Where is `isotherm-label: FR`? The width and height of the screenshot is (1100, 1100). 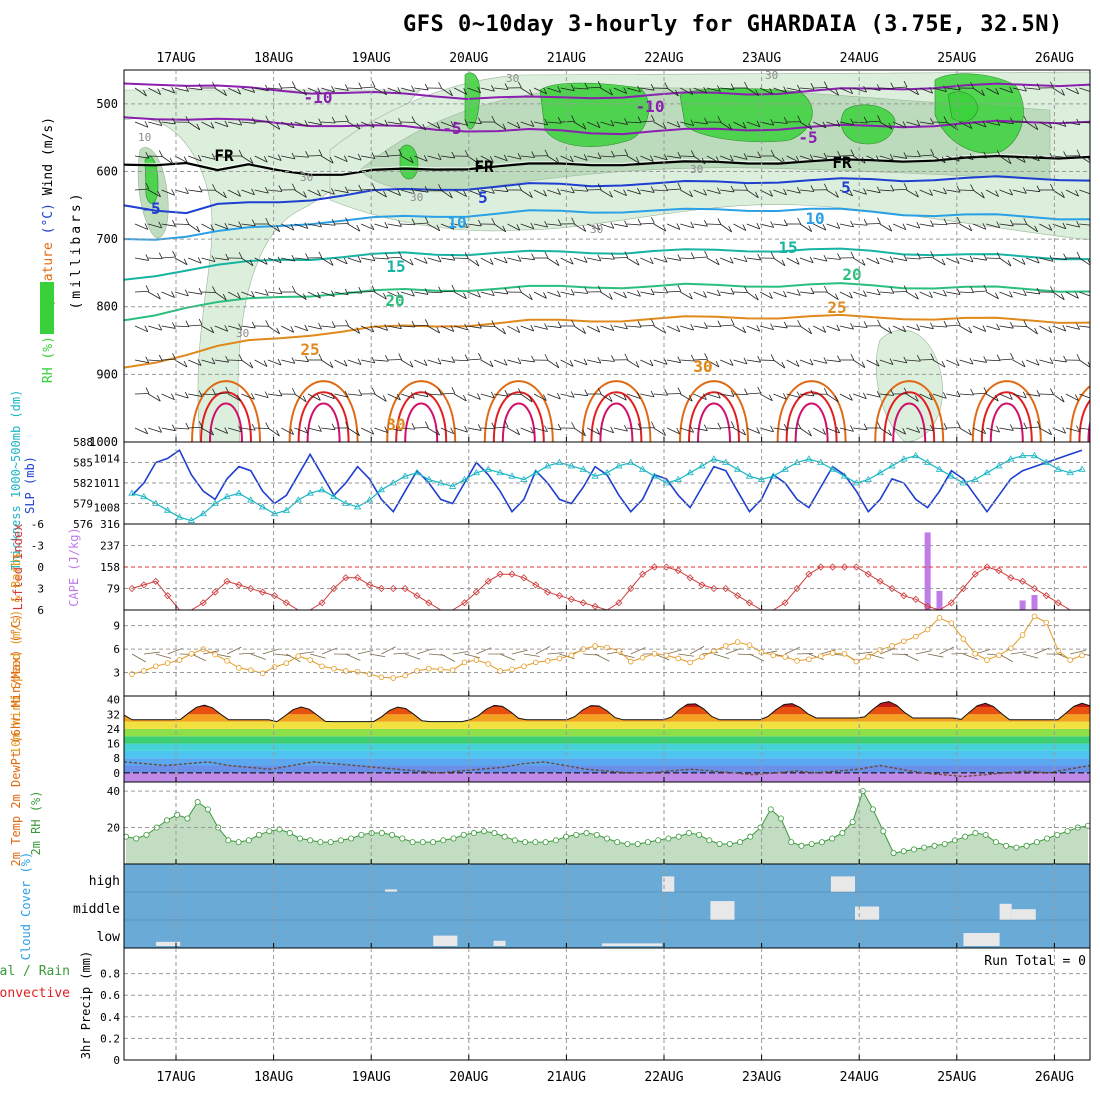
isotherm-label: FR is located at coordinates (224, 155).